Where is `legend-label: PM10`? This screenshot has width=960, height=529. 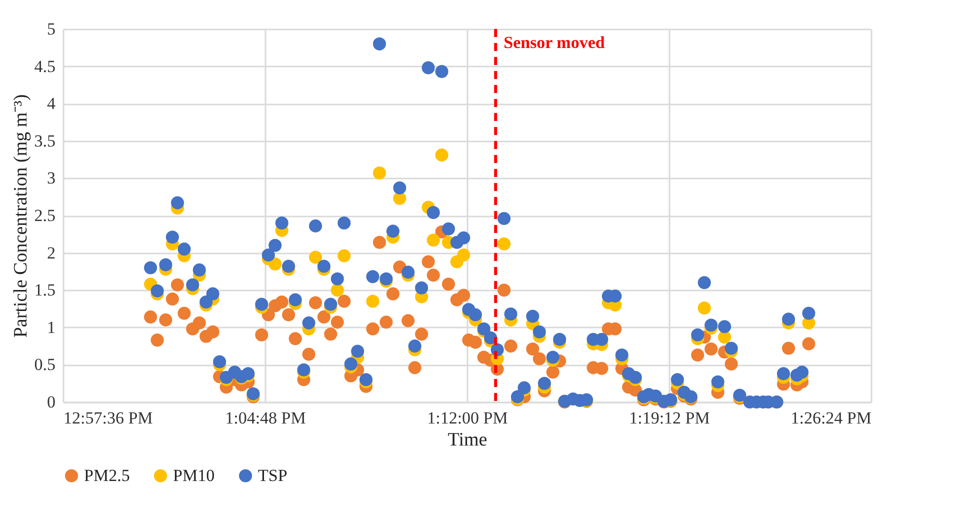
legend-label: PM10 is located at coordinates (194, 475).